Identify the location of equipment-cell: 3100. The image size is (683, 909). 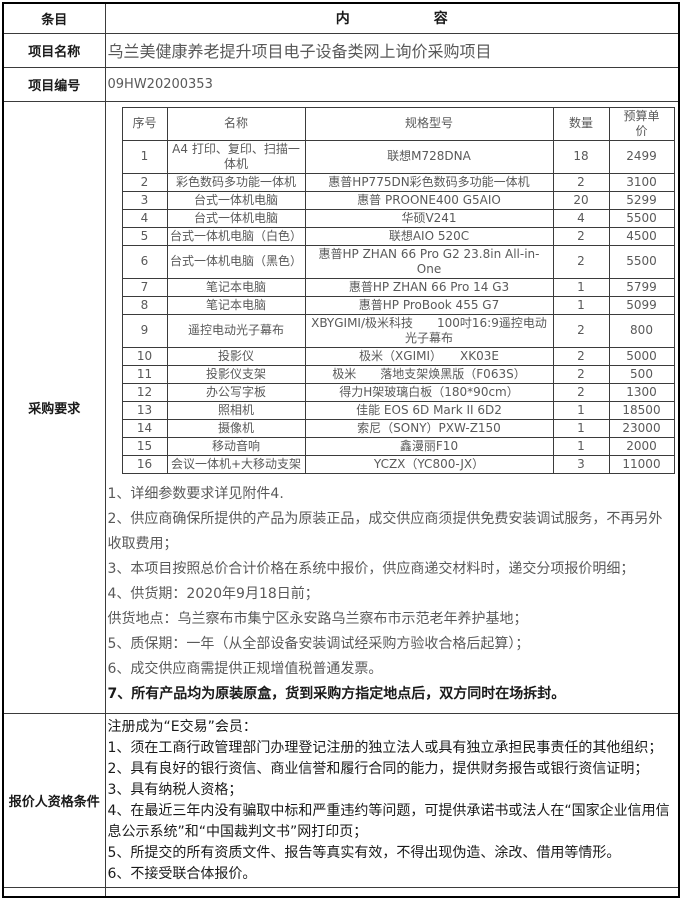
(641, 182).